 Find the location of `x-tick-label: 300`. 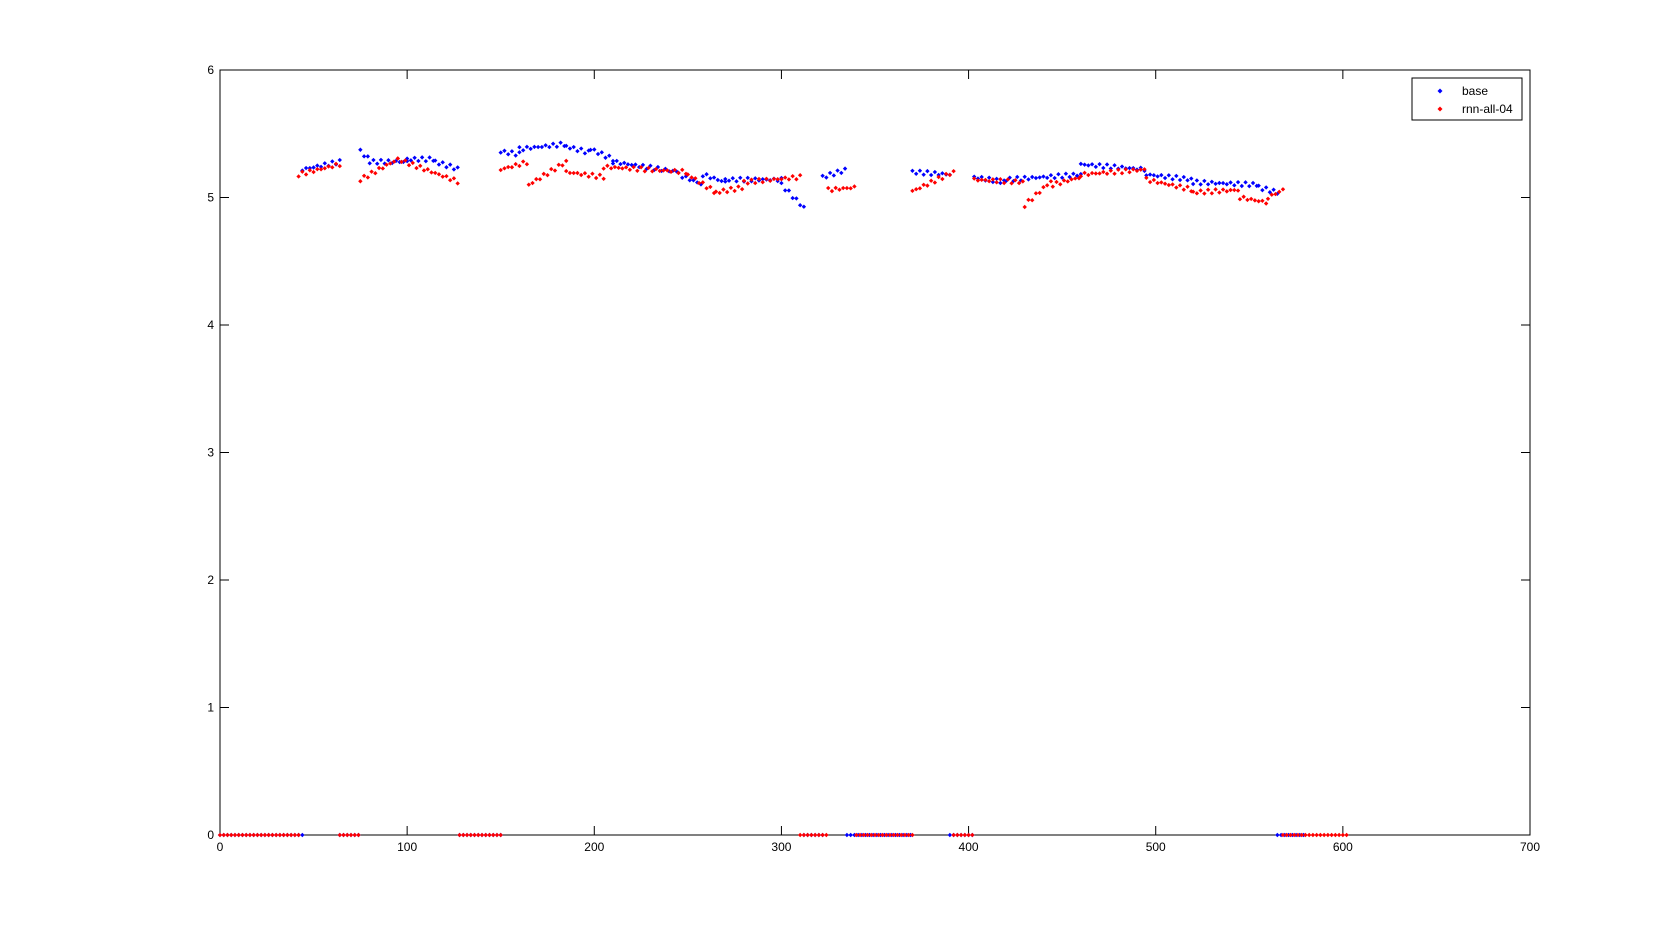

x-tick-label: 300 is located at coordinates (781, 847).